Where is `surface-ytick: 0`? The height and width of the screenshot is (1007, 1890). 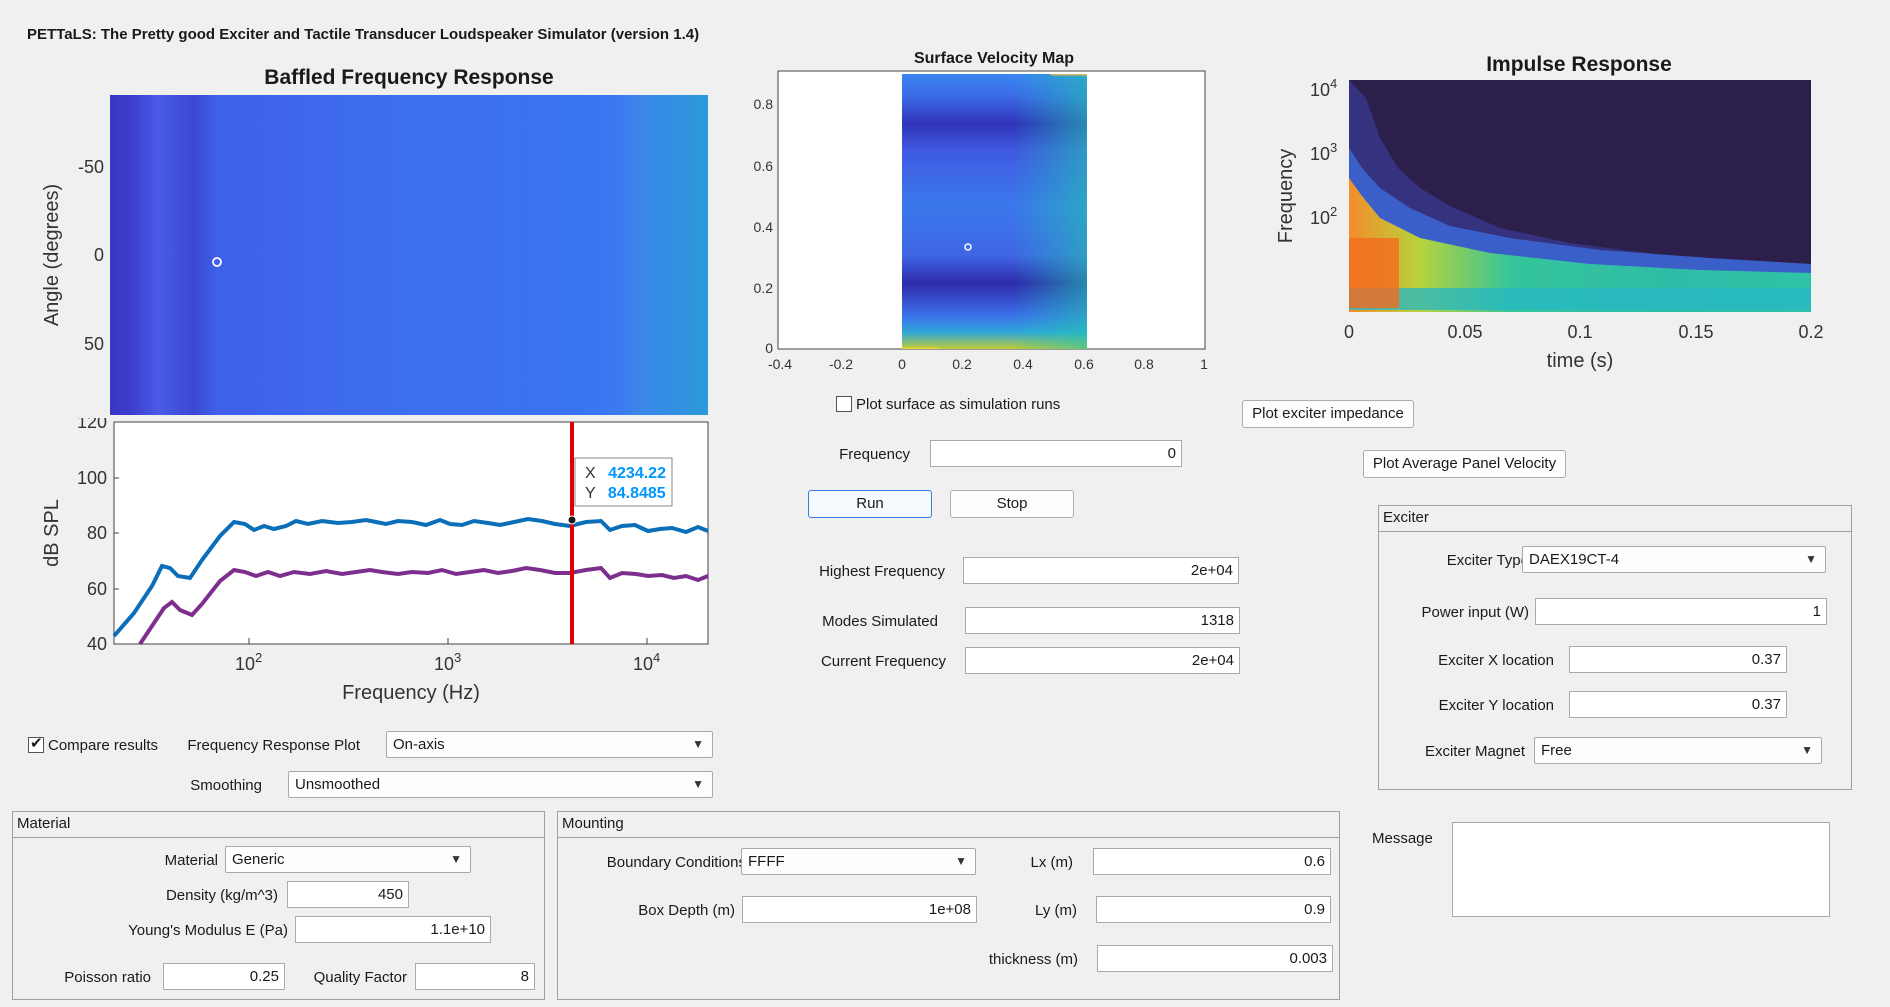
surface-ytick: 0 is located at coordinates (769, 348).